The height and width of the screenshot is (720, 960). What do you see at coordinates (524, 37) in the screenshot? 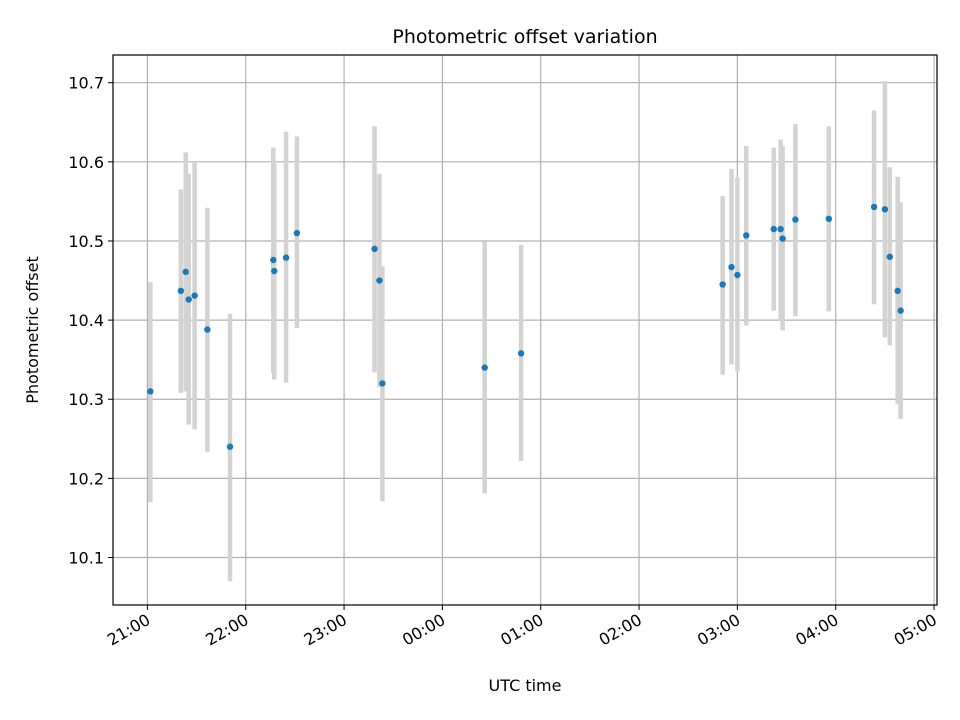
I see `chart-title: Photometric offset variation` at bounding box center [524, 37].